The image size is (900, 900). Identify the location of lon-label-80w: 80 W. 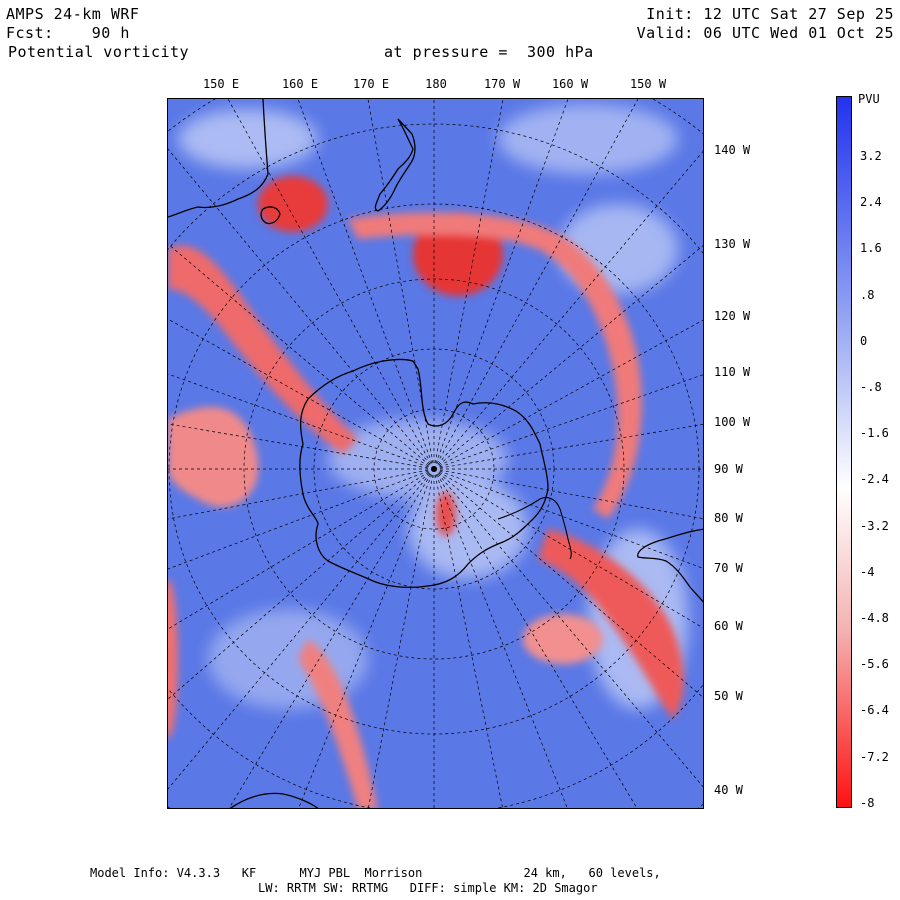
(728, 518).